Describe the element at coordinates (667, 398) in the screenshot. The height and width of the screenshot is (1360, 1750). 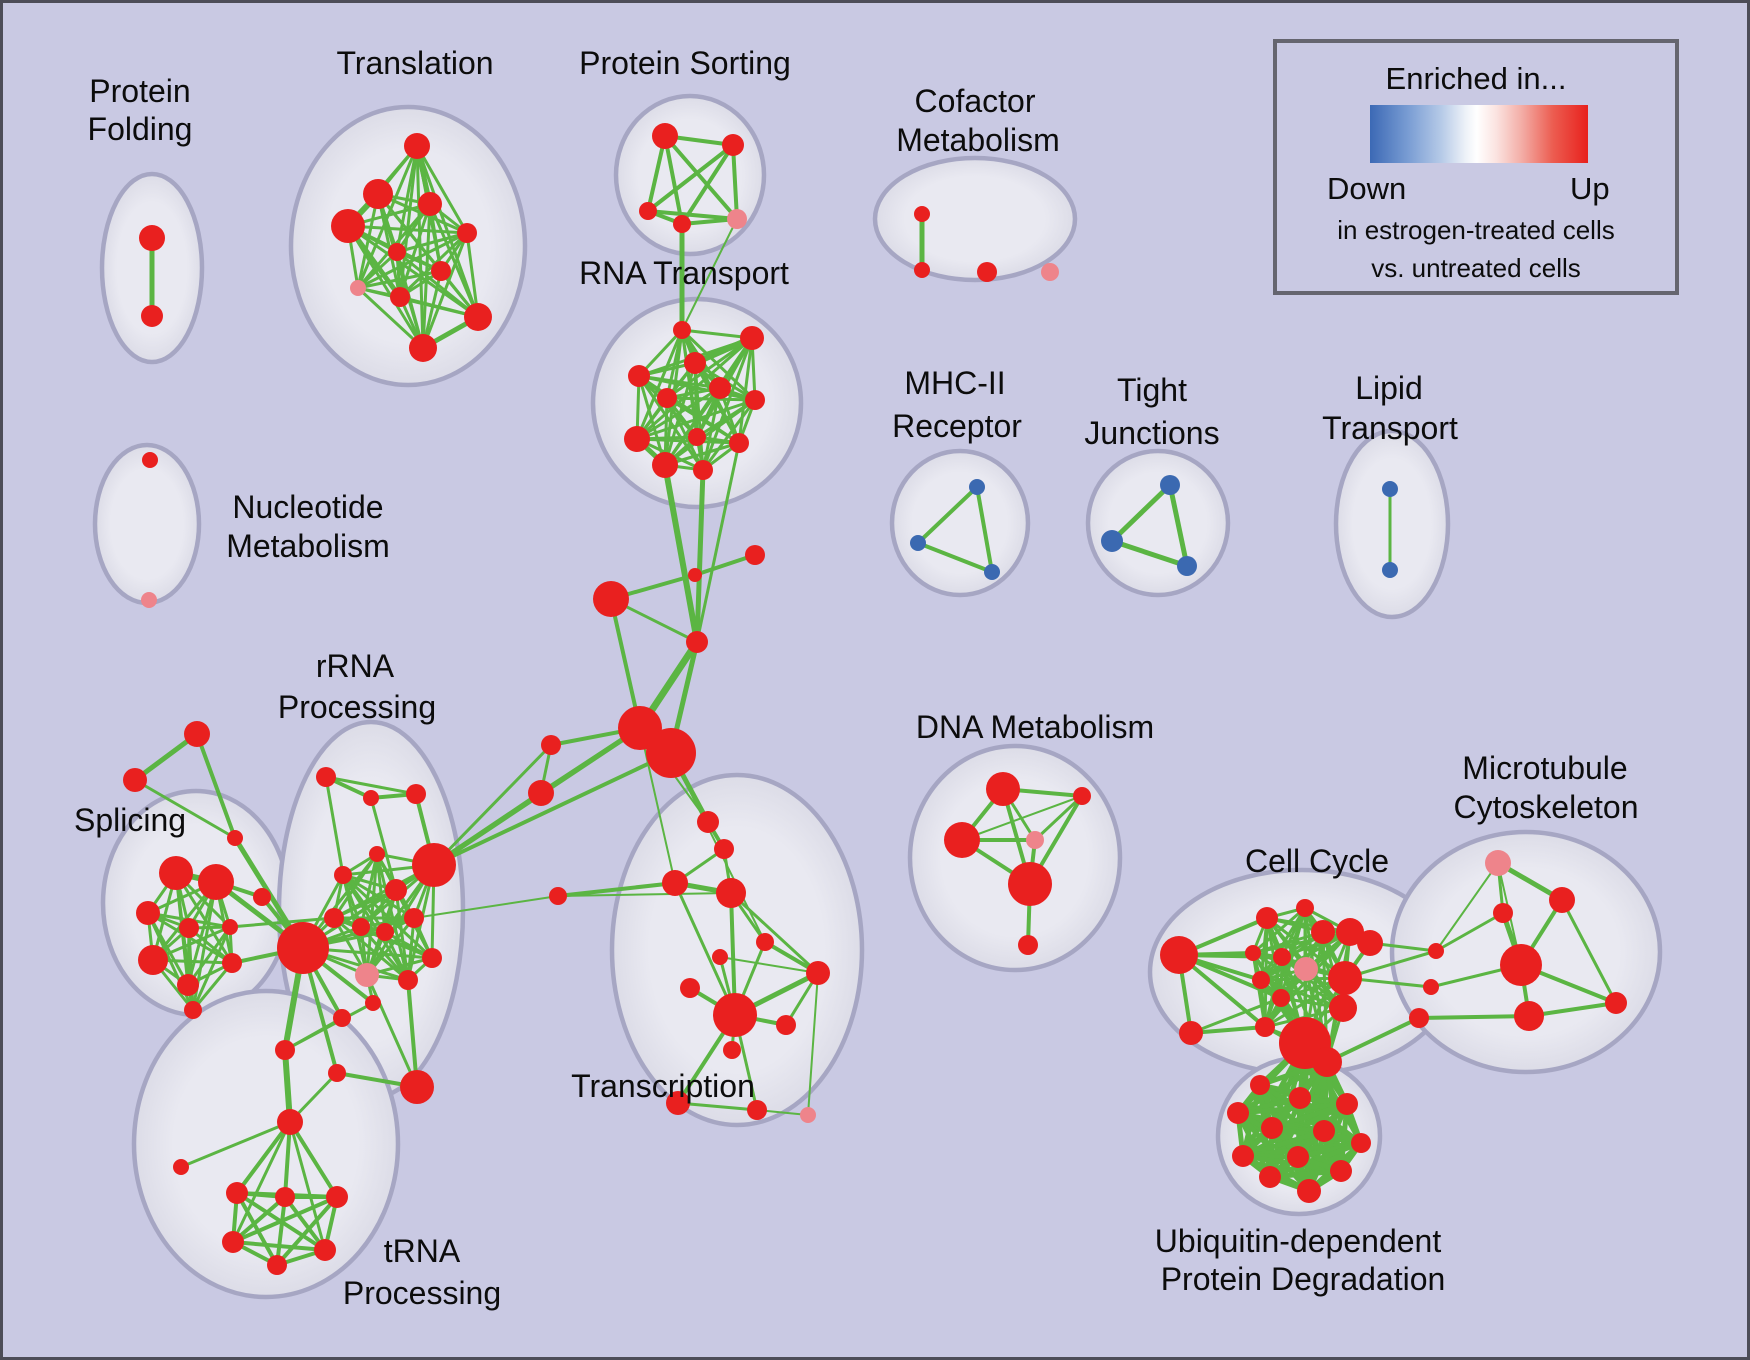
I see `node-r5` at that location.